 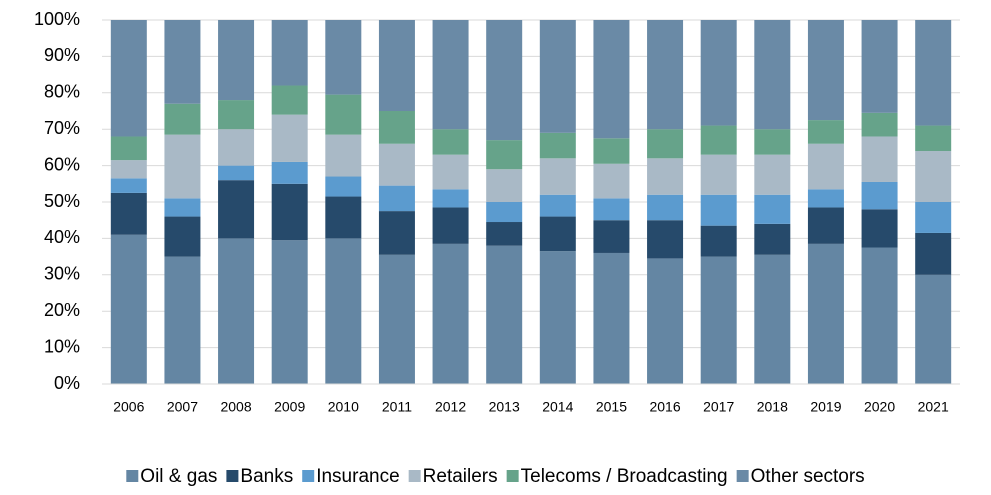 What do you see at coordinates (504, 407) in the screenshot?
I see `x-tick-label: 2013` at bounding box center [504, 407].